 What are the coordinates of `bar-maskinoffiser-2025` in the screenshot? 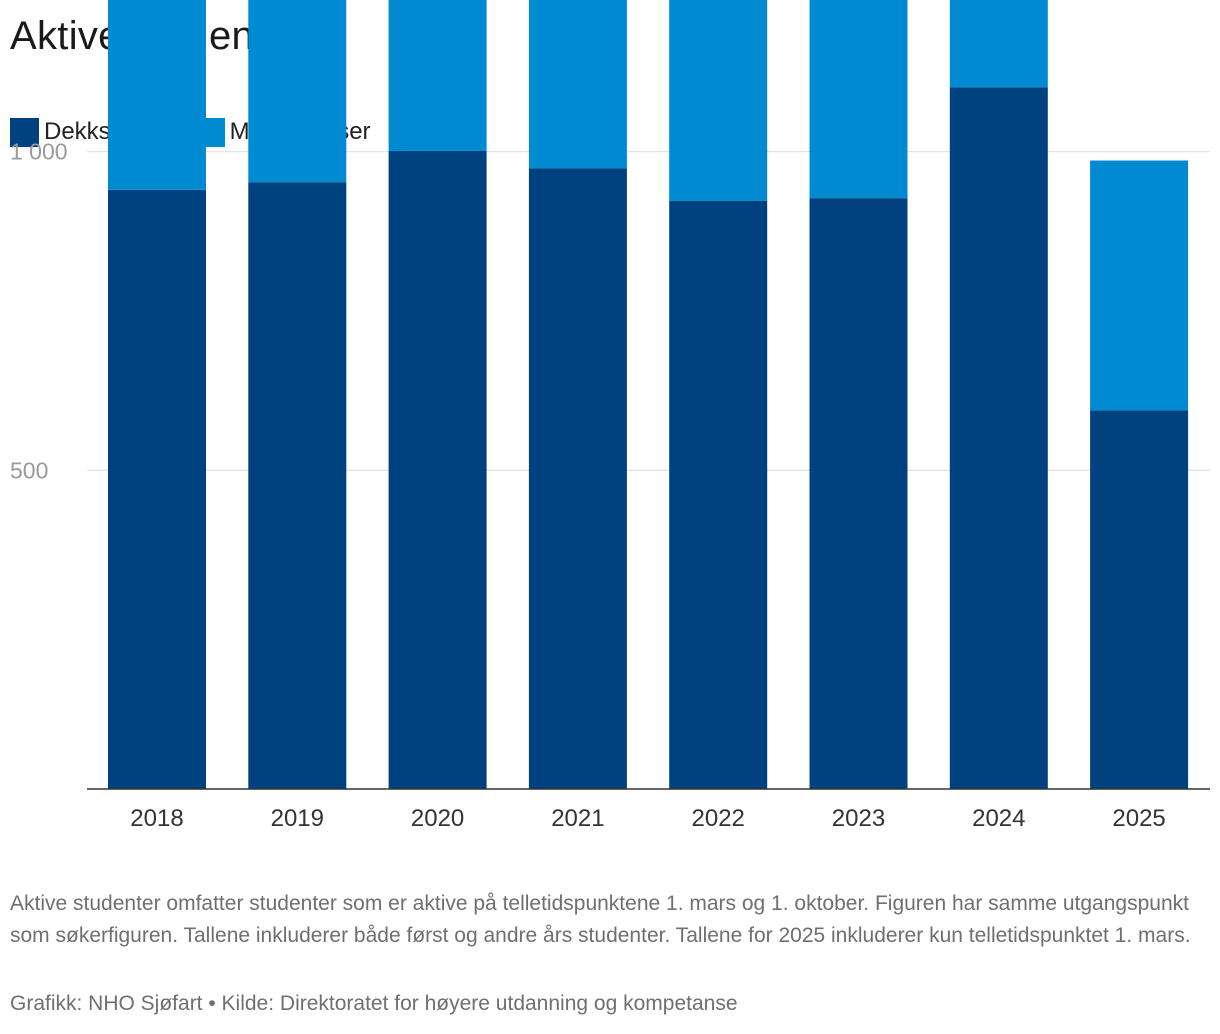 It's located at (1139, 285).